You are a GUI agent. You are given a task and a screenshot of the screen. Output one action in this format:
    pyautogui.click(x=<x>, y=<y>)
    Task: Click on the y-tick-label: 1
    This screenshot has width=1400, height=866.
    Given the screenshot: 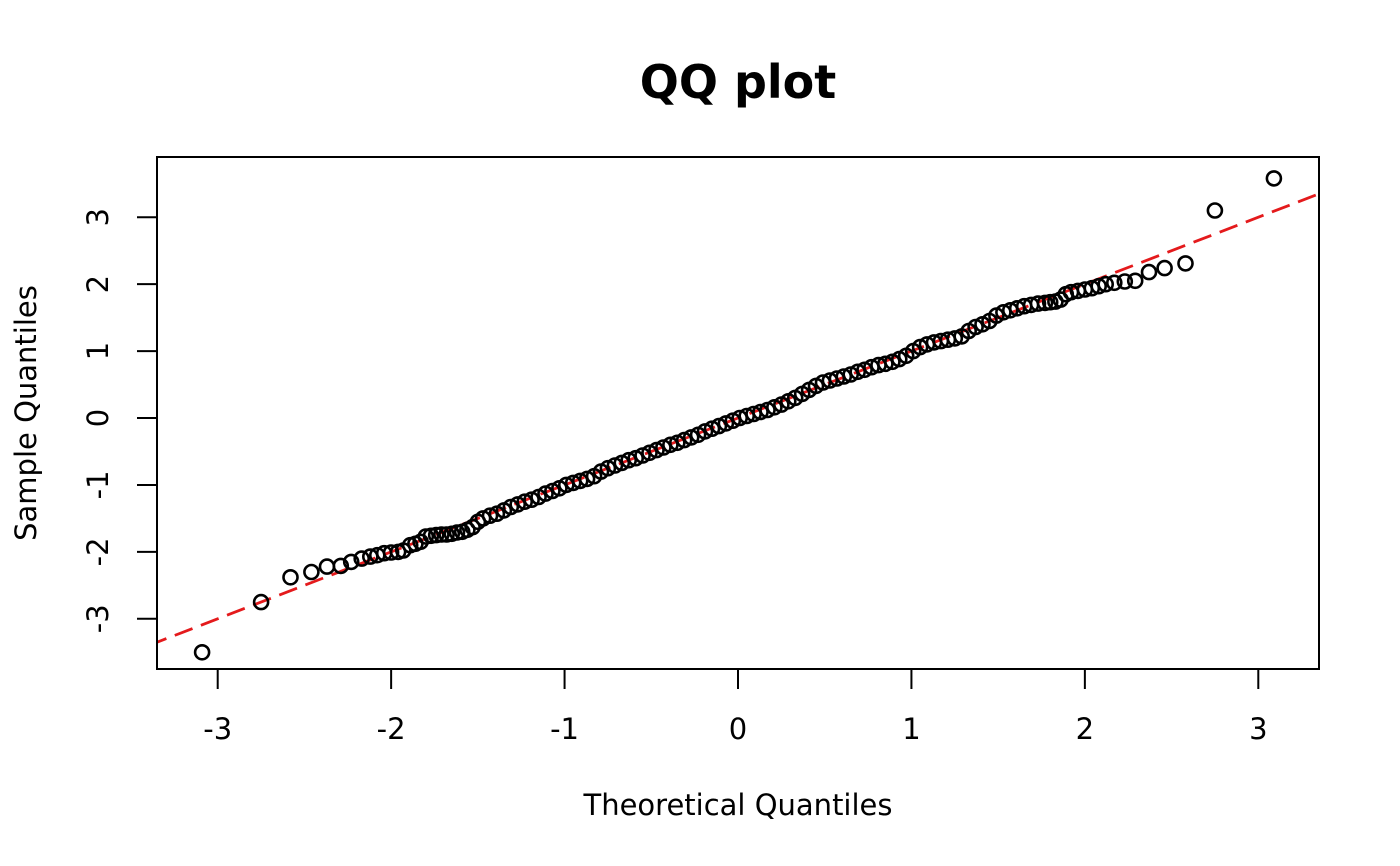 What is the action you would take?
    pyautogui.click(x=98, y=351)
    